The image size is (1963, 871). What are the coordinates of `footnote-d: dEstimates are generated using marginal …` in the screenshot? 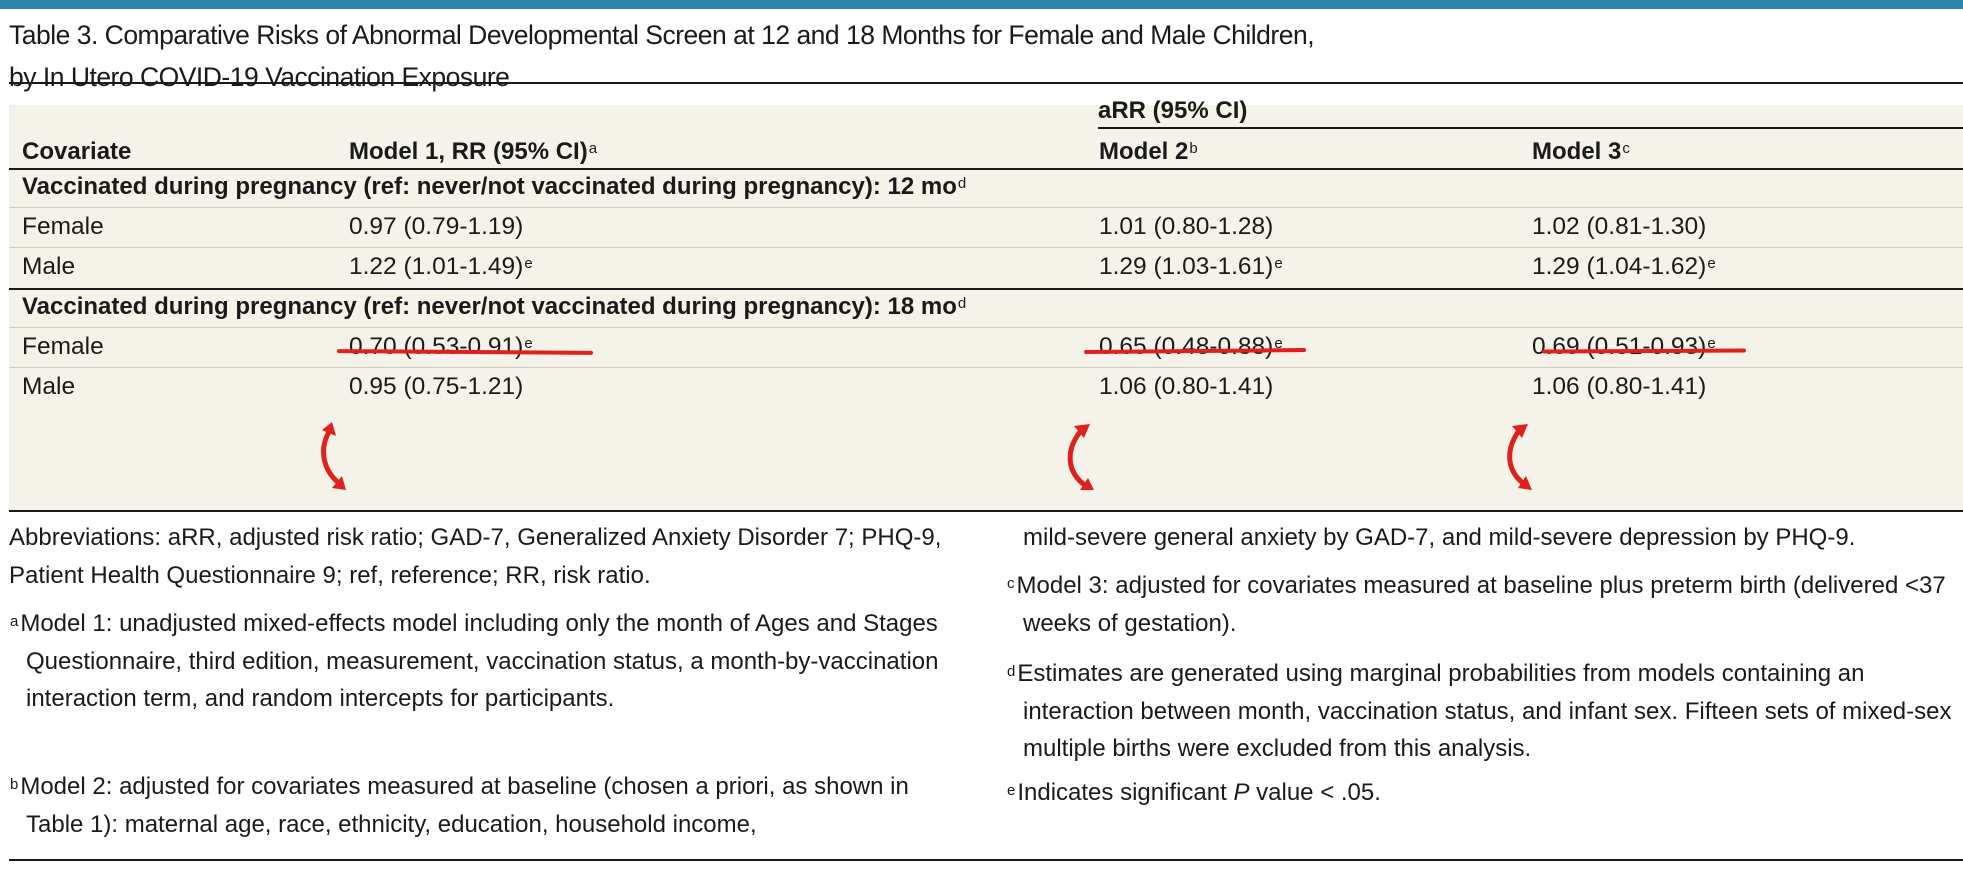 It's located at (1479, 711).